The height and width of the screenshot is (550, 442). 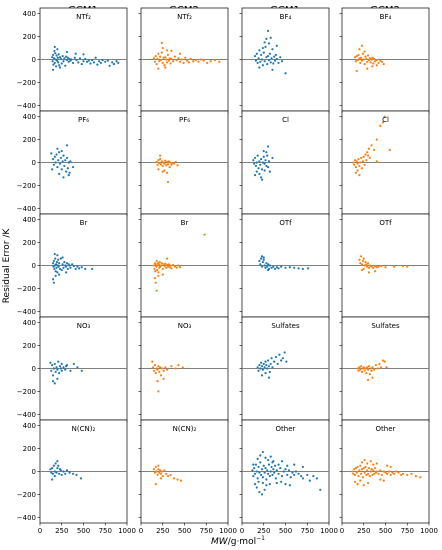 What do you see at coordinates (29, 346) in the screenshot?
I see `y-tick-label: 200` at bounding box center [29, 346].